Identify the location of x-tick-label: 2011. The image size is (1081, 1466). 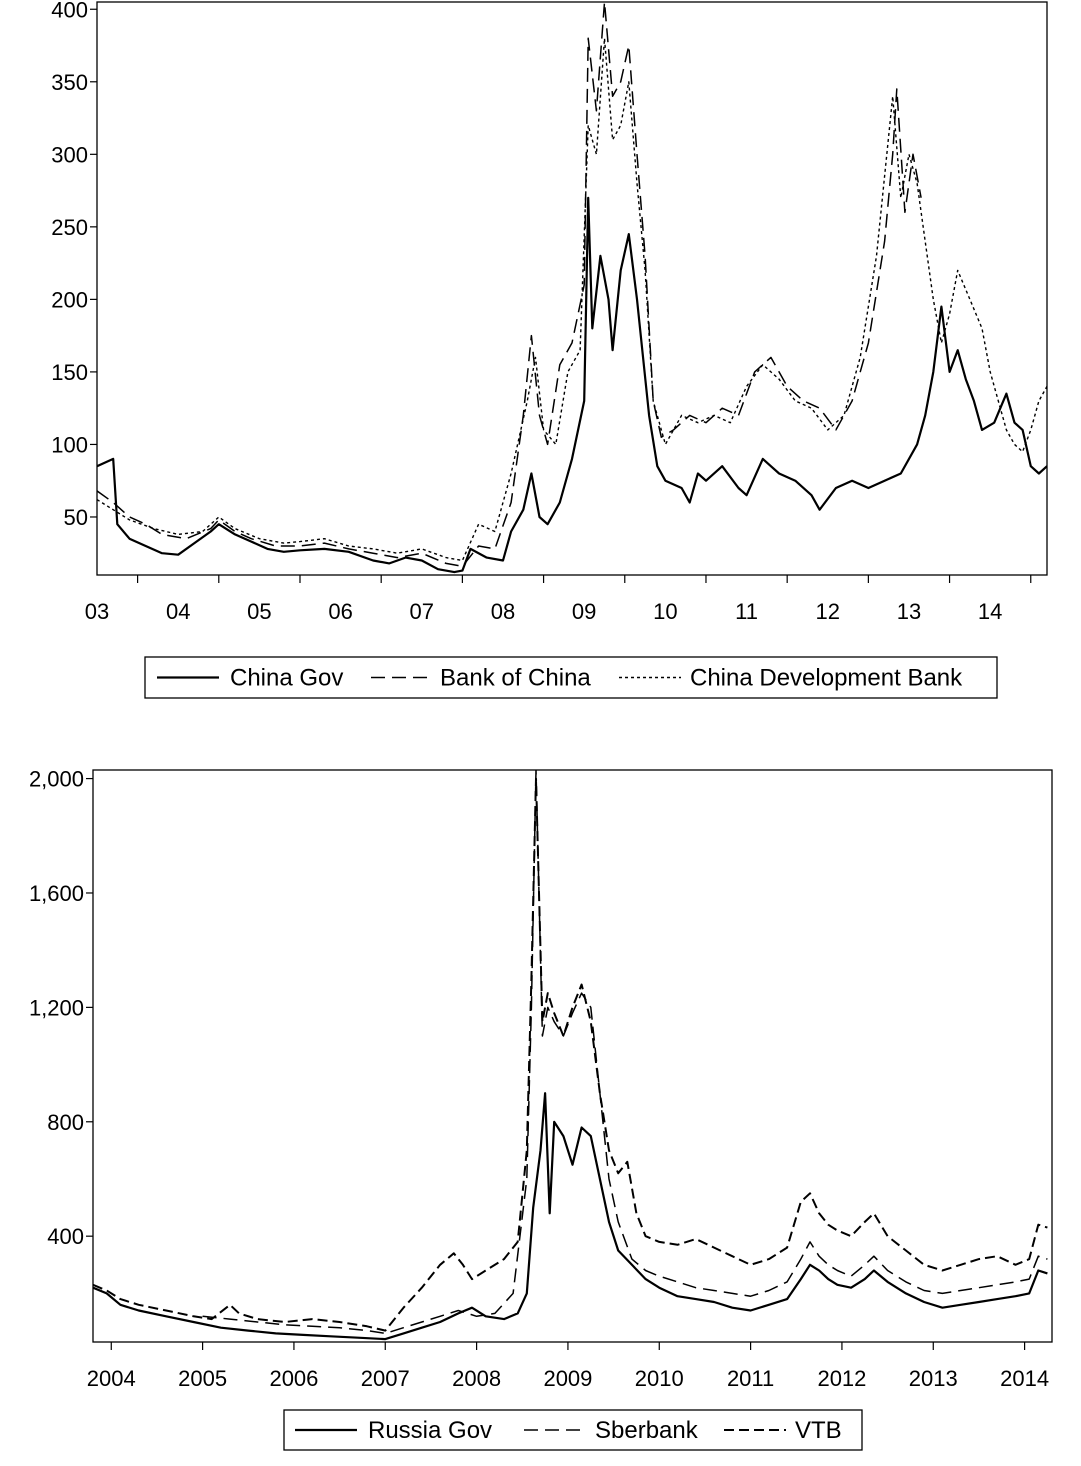
(750, 1378).